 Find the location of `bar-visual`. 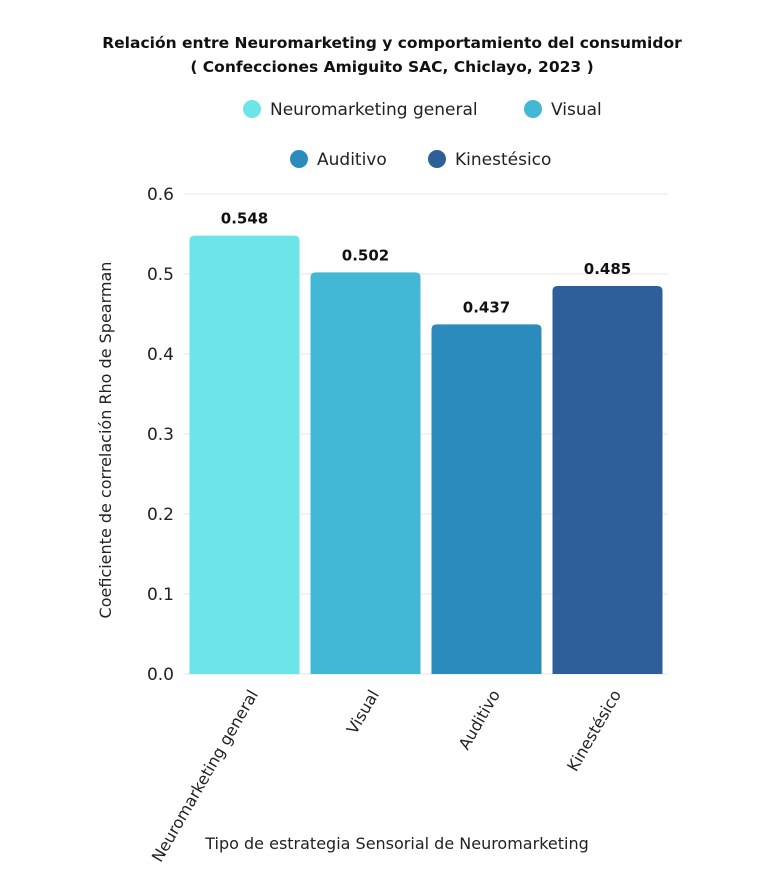

bar-visual is located at coordinates (365, 473).